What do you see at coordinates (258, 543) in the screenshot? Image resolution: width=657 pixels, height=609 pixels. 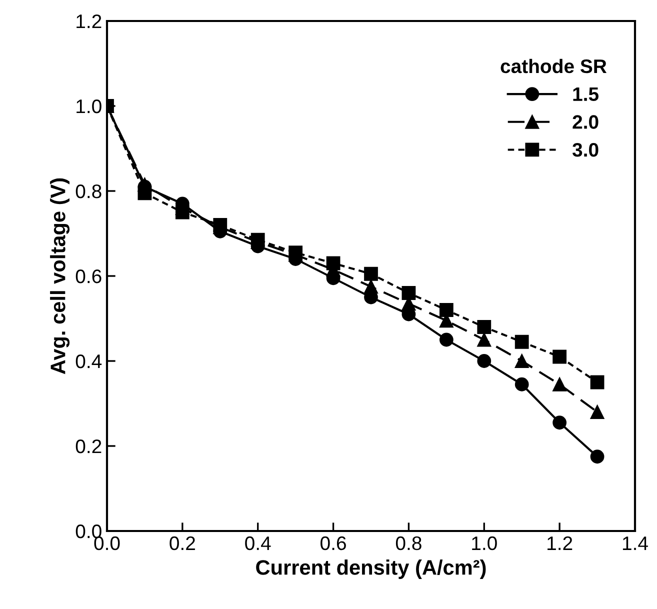 I see `x-tick-label: 0.4` at bounding box center [258, 543].